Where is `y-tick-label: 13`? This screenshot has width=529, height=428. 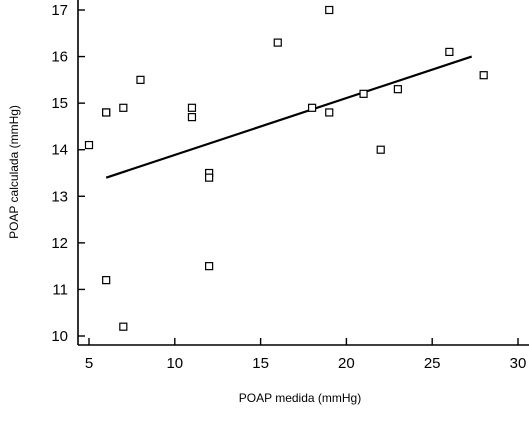 y-tick-label: 13 is located at coordinates (59, 196).